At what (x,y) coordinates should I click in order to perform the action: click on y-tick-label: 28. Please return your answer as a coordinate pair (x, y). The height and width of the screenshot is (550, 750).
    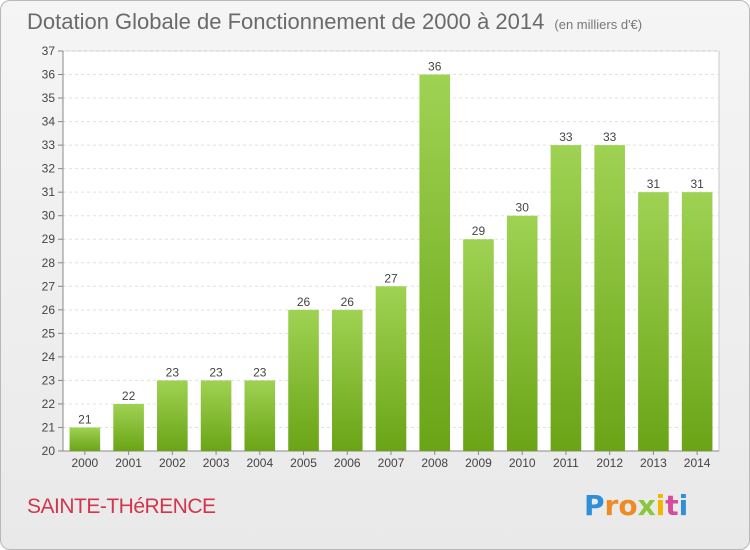
    Looking at the image, I should click on (49, 263).